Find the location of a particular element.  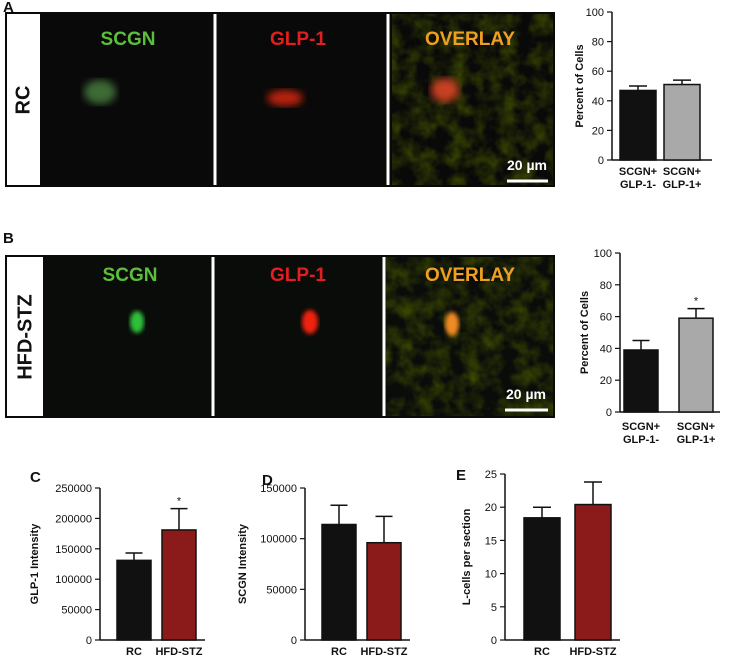

panel-letter: B is located at coordinates (8, 238).